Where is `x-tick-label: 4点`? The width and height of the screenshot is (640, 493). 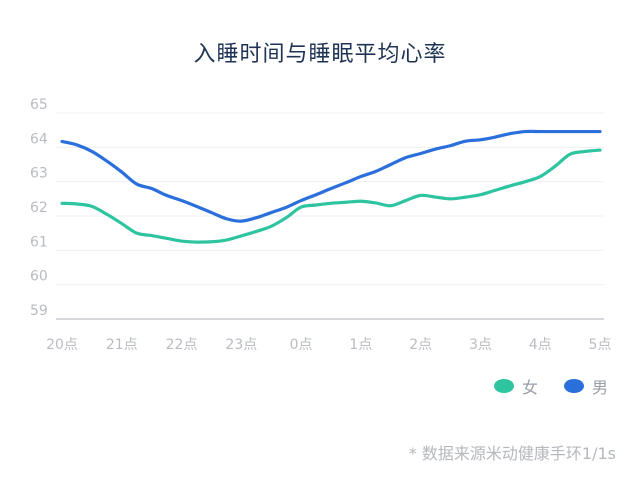
x-tick-label: 4点 is located at coordinates (540, 345).